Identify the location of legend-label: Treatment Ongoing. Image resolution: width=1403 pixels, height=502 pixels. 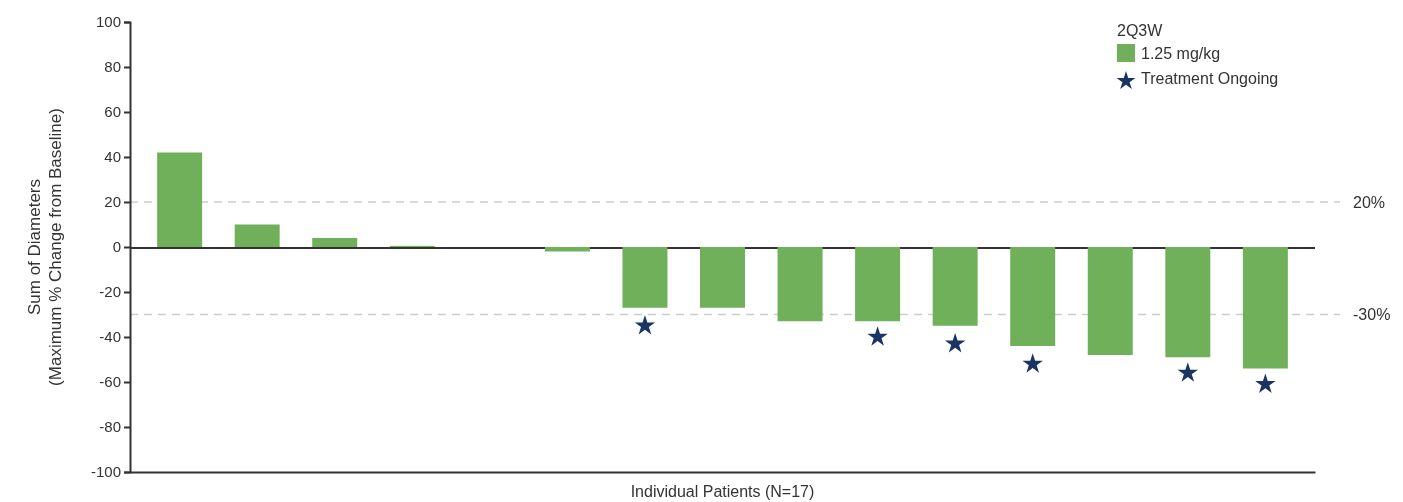
(1210, 78).